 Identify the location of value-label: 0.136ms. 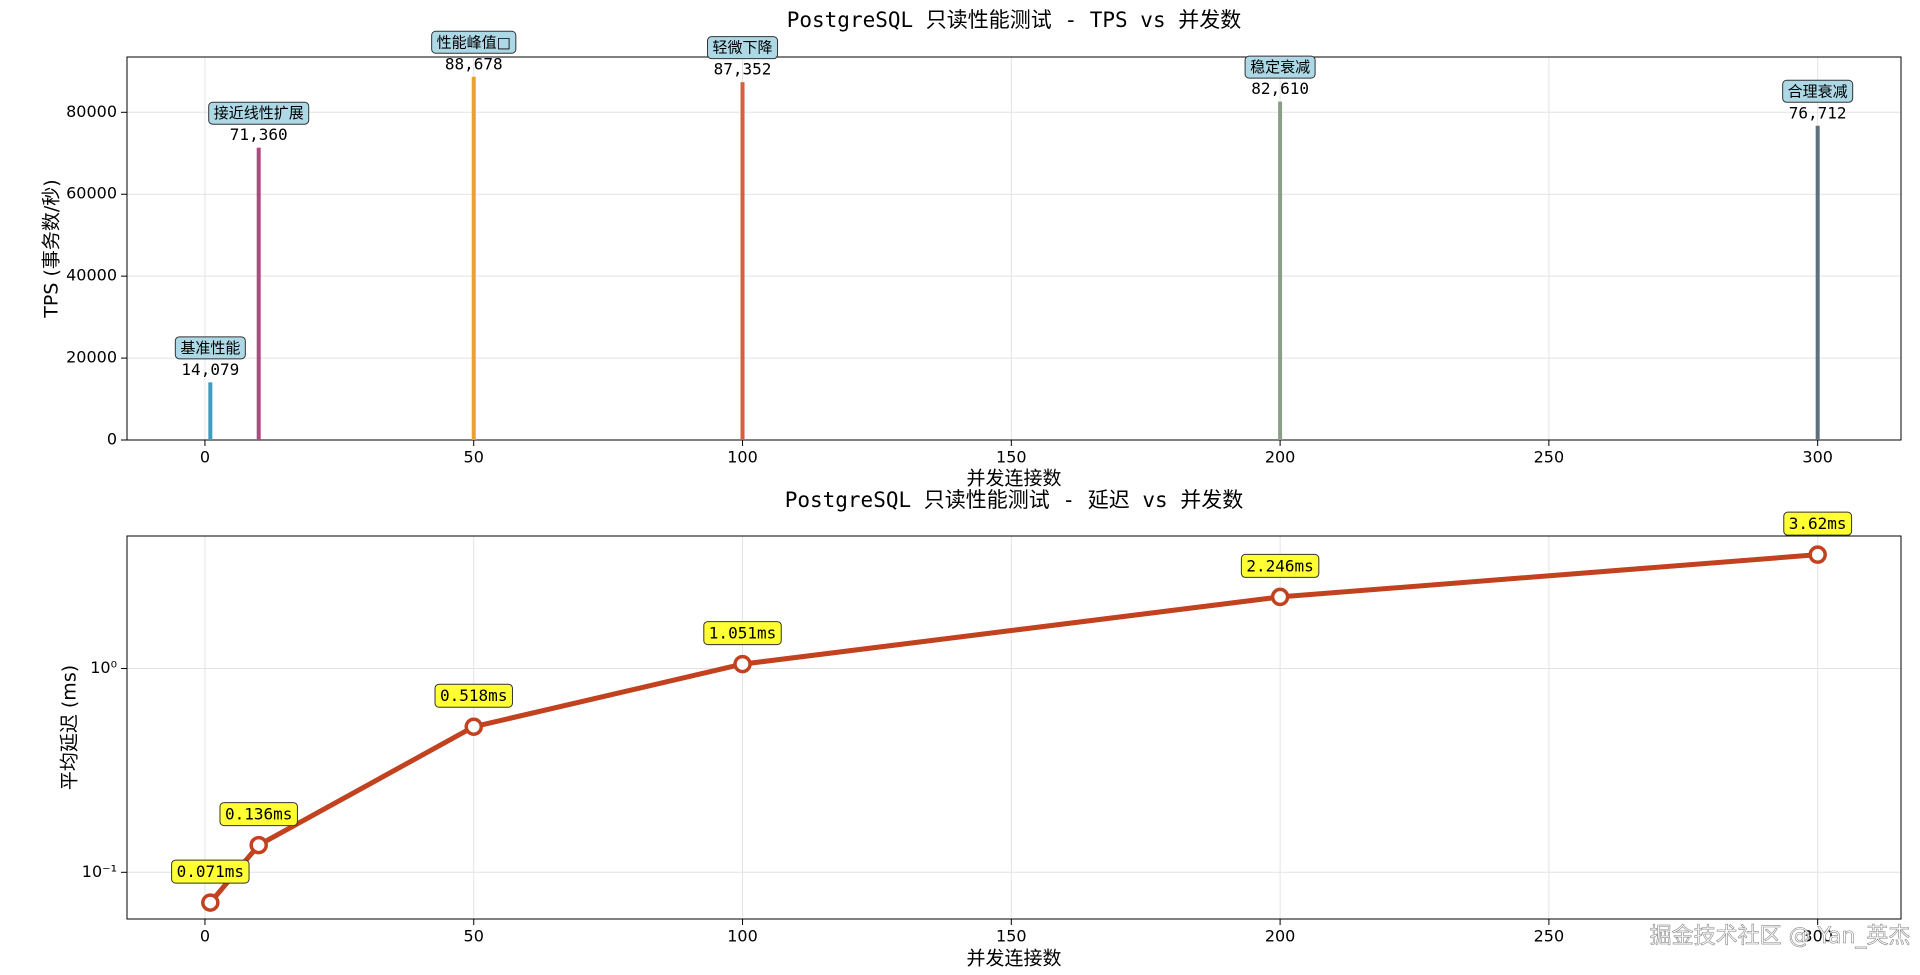
(258, 814).